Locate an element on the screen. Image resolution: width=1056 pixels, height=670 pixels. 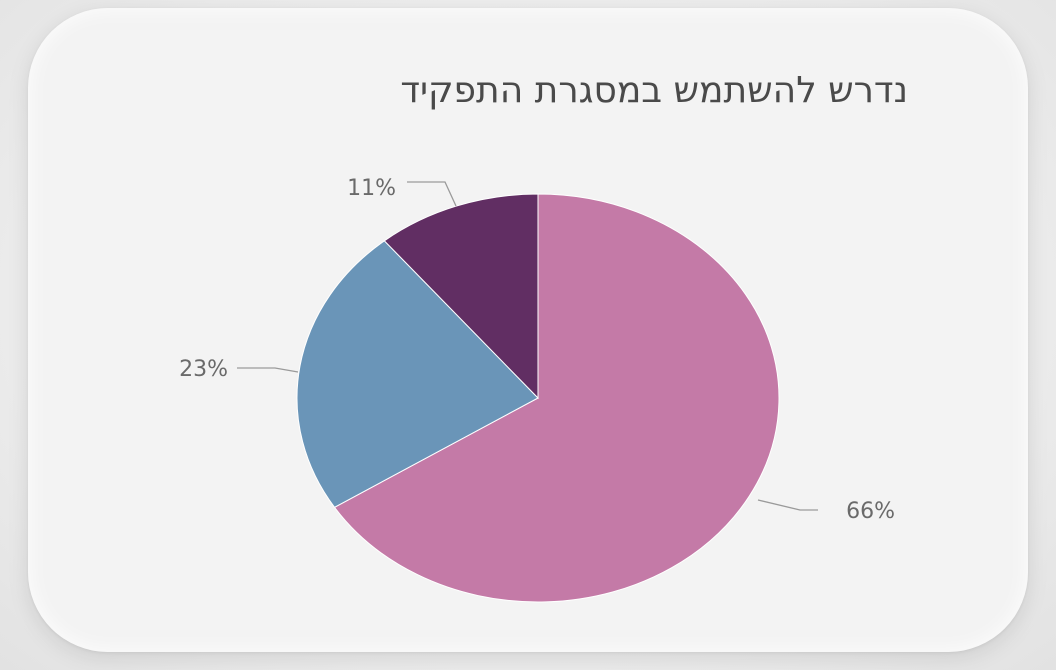
slice-label-1: 66% is located at coordinates (870, 511).